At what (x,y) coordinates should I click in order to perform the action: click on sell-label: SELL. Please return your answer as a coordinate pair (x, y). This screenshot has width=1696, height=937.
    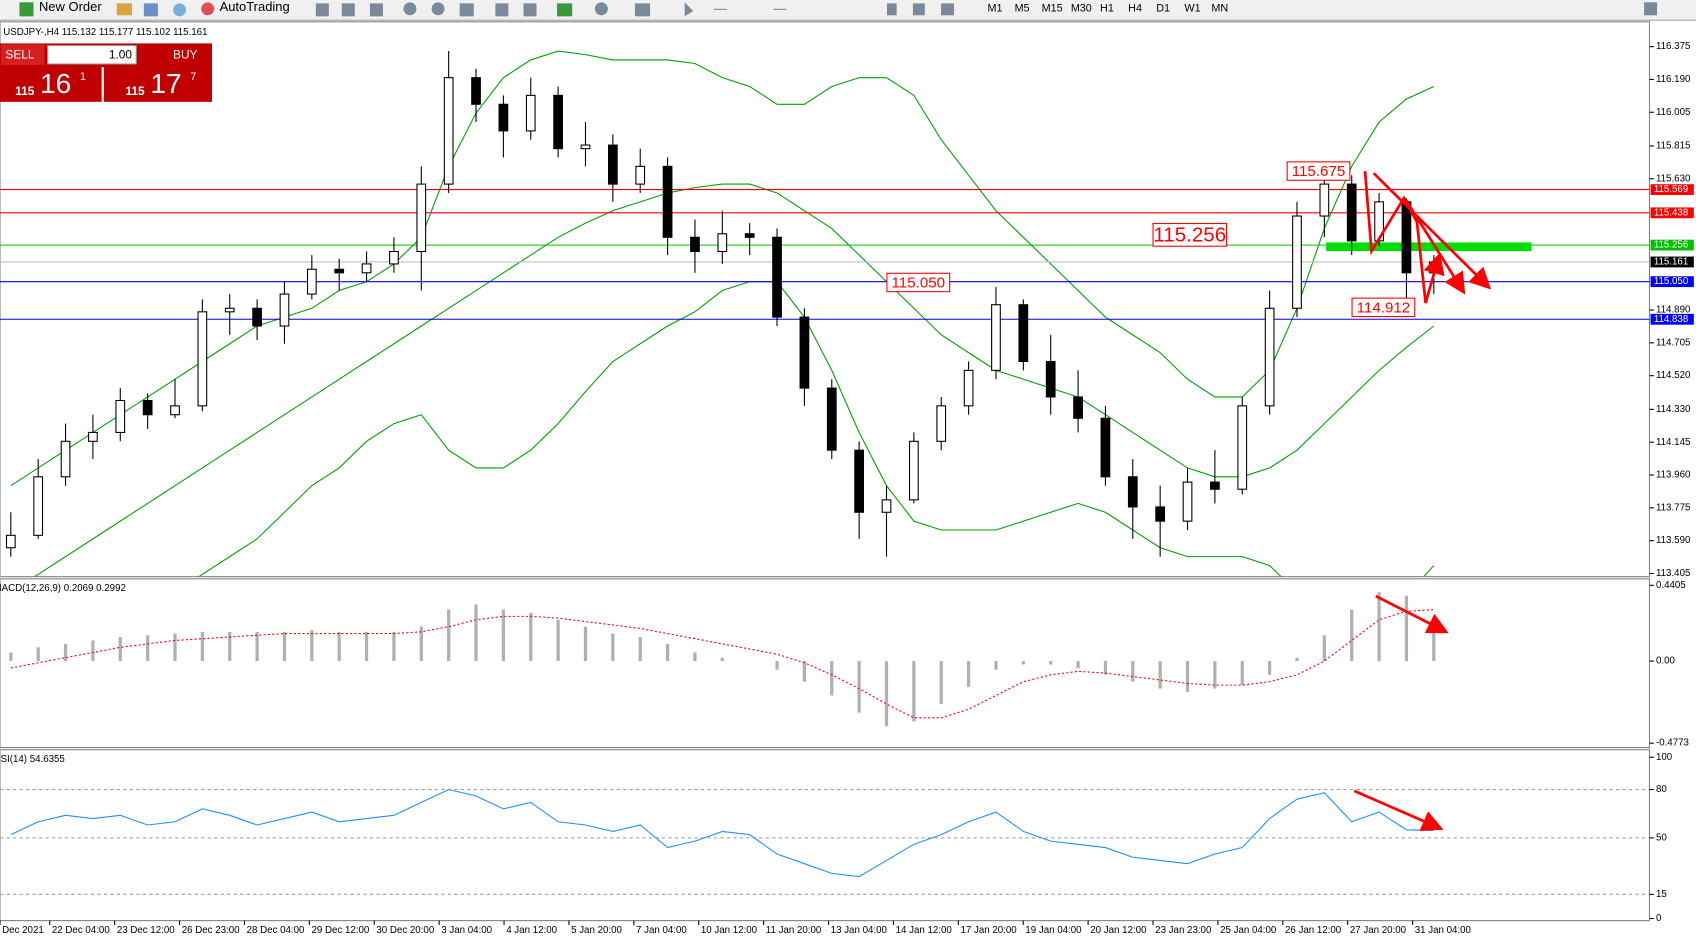
    Looking at the image, I should click on (19, 54).